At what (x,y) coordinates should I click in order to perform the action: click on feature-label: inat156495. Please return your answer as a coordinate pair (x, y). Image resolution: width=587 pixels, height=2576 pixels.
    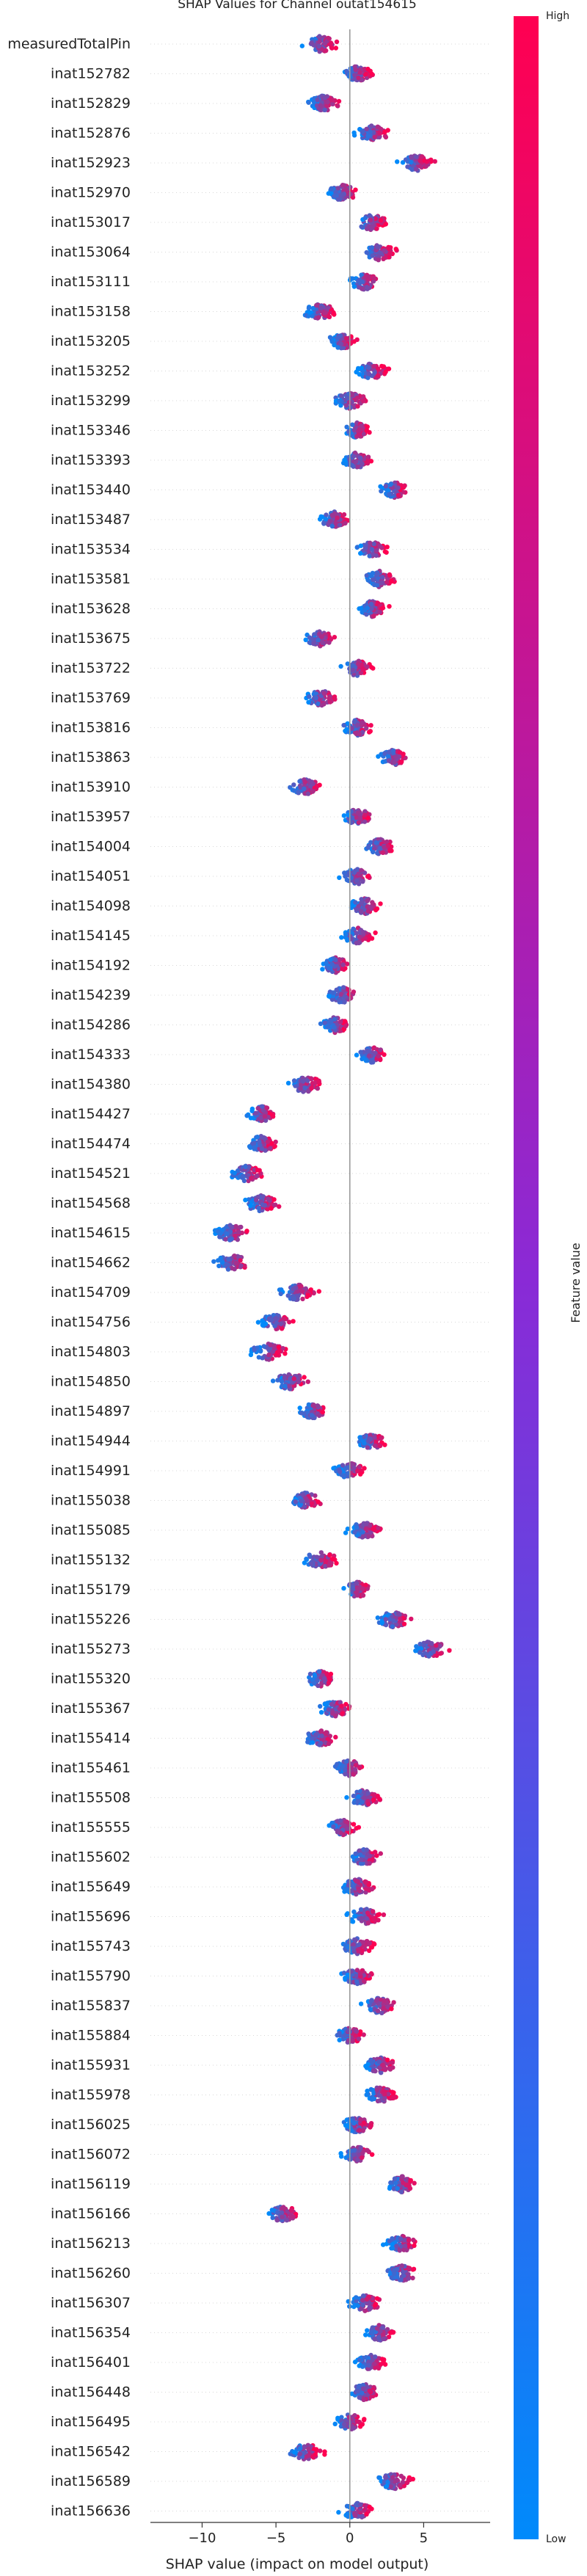
    Looking at the image, I should click on (91, 2422).